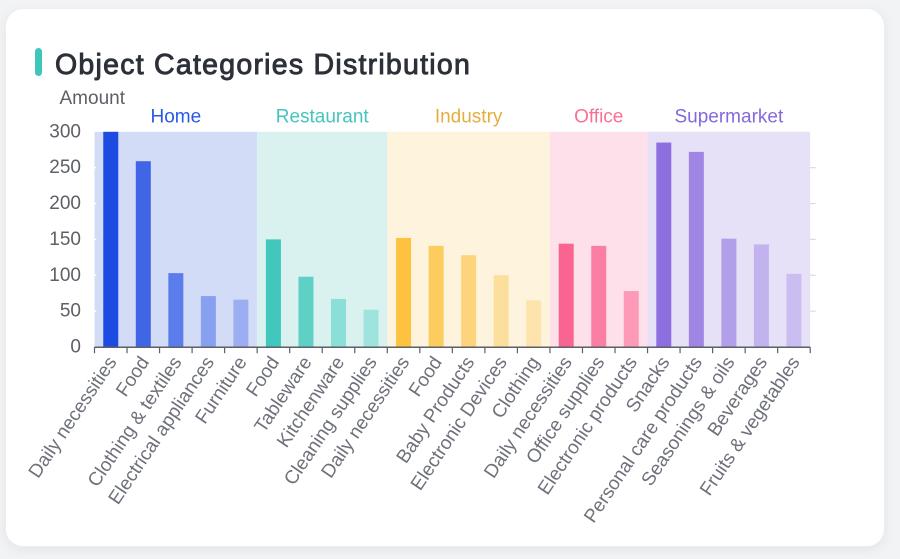 The height and width of the screenshot is (559, 900). Describe the element at coordinates (175, 116) in the screenshot. I see `svg-text: Home` at that location.